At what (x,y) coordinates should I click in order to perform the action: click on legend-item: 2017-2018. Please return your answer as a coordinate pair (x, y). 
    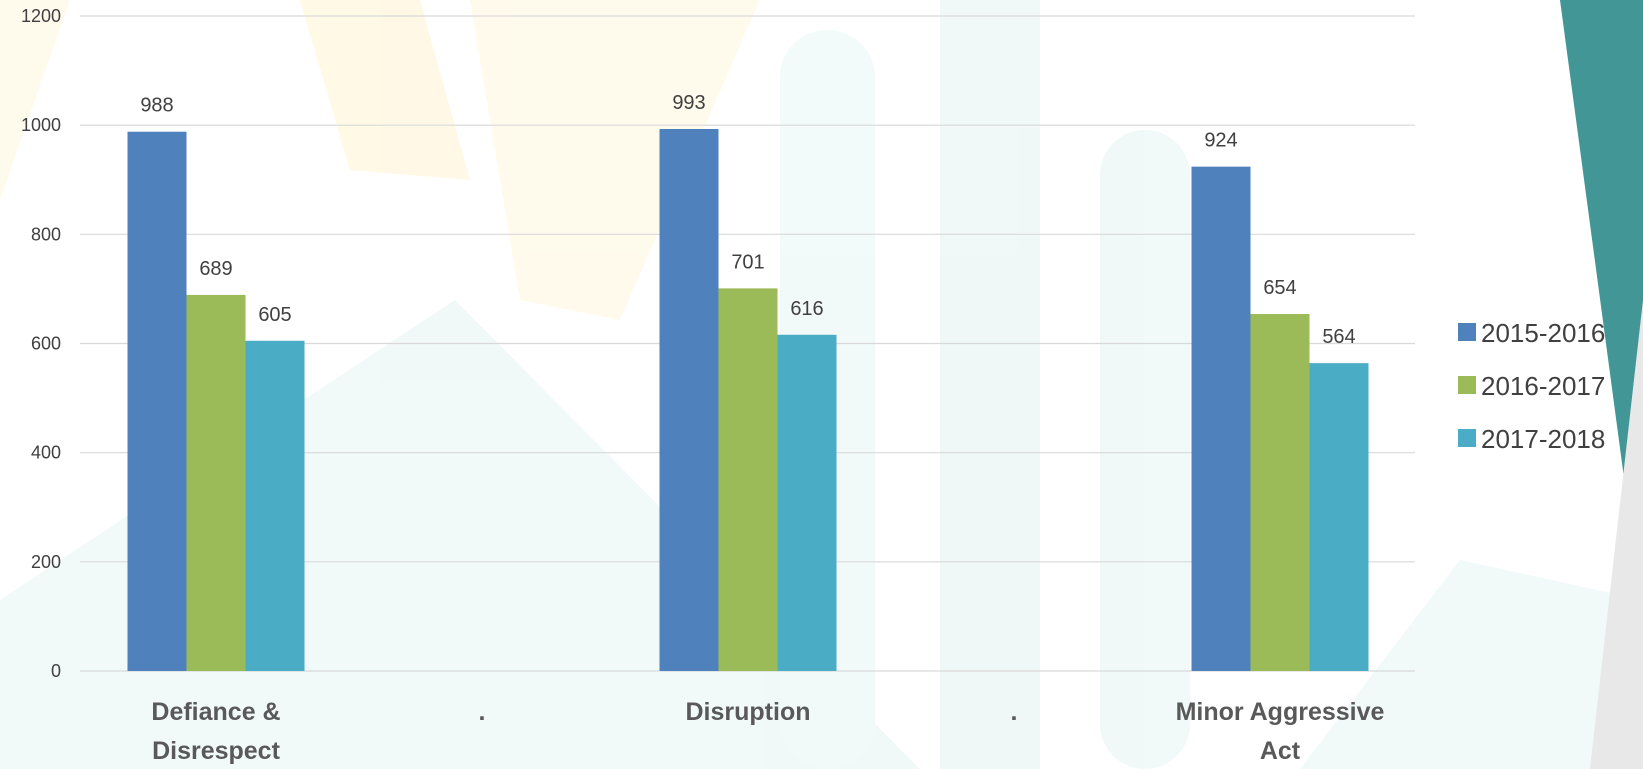
    Looking at the image, I should click on (1531, 439).